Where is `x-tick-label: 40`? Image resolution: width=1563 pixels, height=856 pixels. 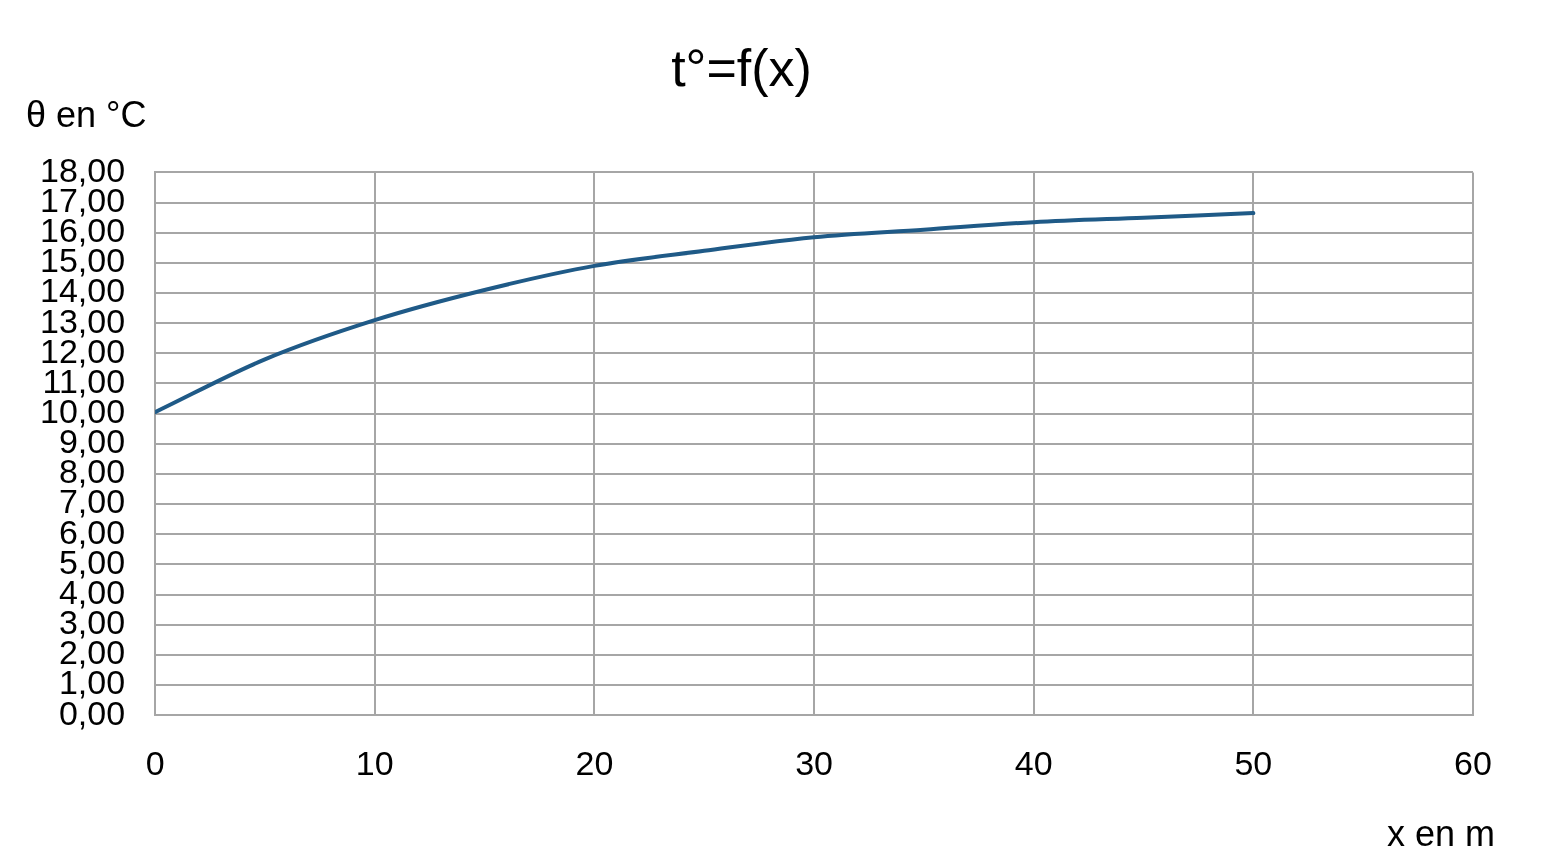
x-tick-label: 40 is located at coordinates (1033, 762).